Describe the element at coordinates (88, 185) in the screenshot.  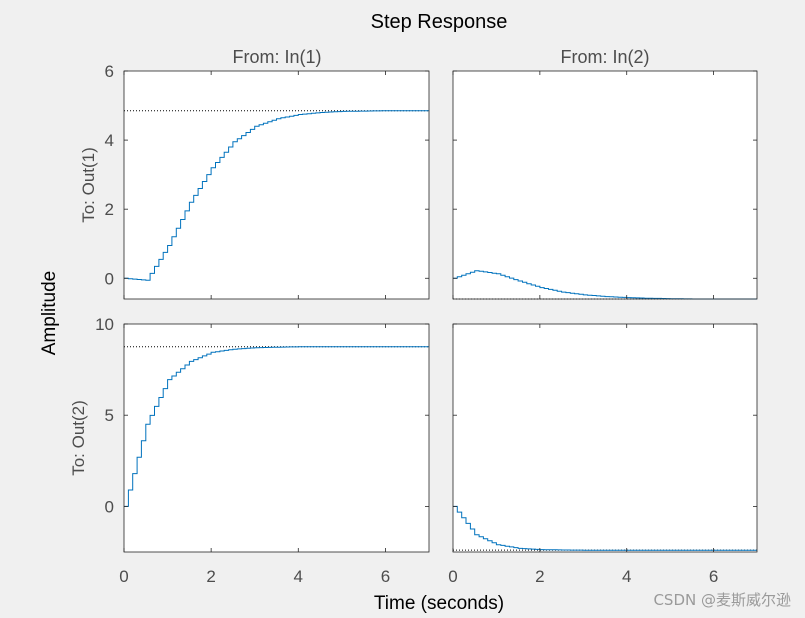
I see `row-label-out1: To: Out(1)` at that location.